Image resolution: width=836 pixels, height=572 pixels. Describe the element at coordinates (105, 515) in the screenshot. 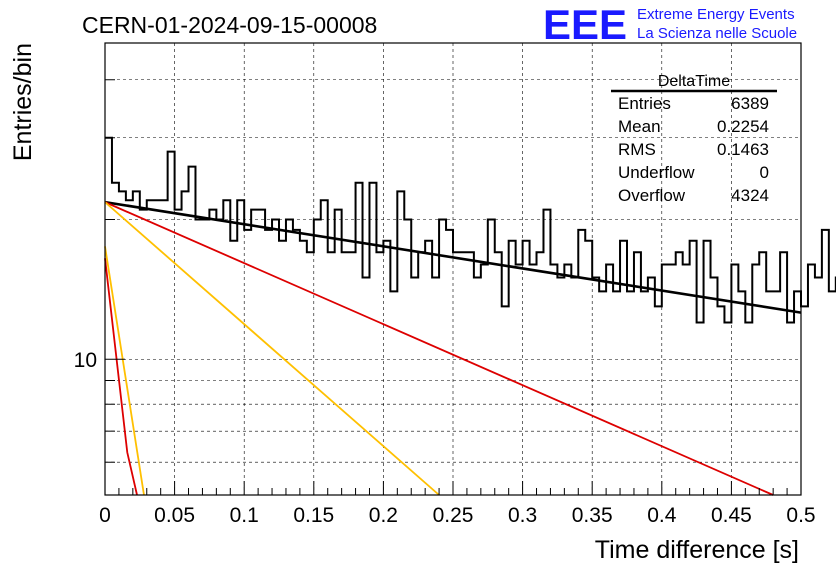

I see `x-tick-label-0: 0` at that location.